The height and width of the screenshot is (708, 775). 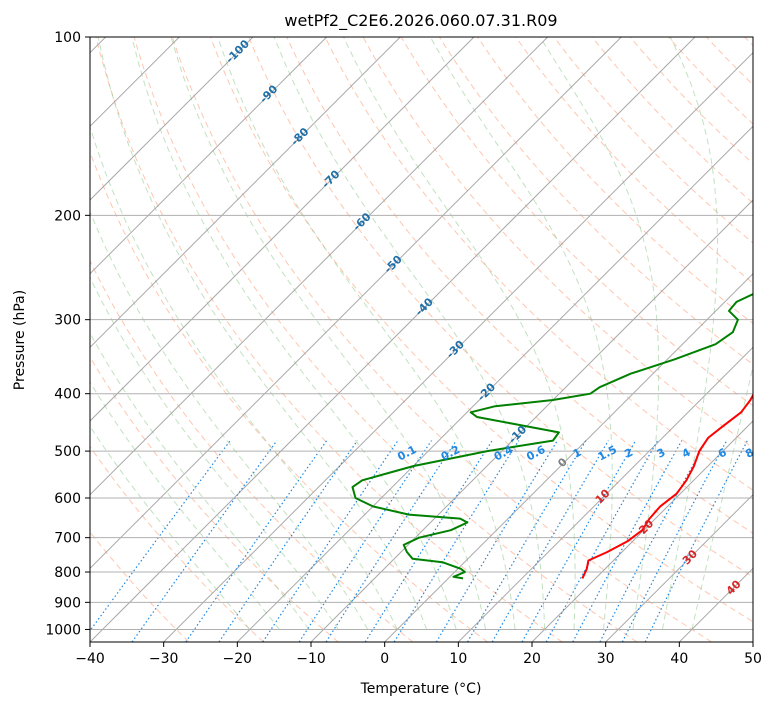 I want to click on x-tick-label: 10, so click(x=458, y=659).